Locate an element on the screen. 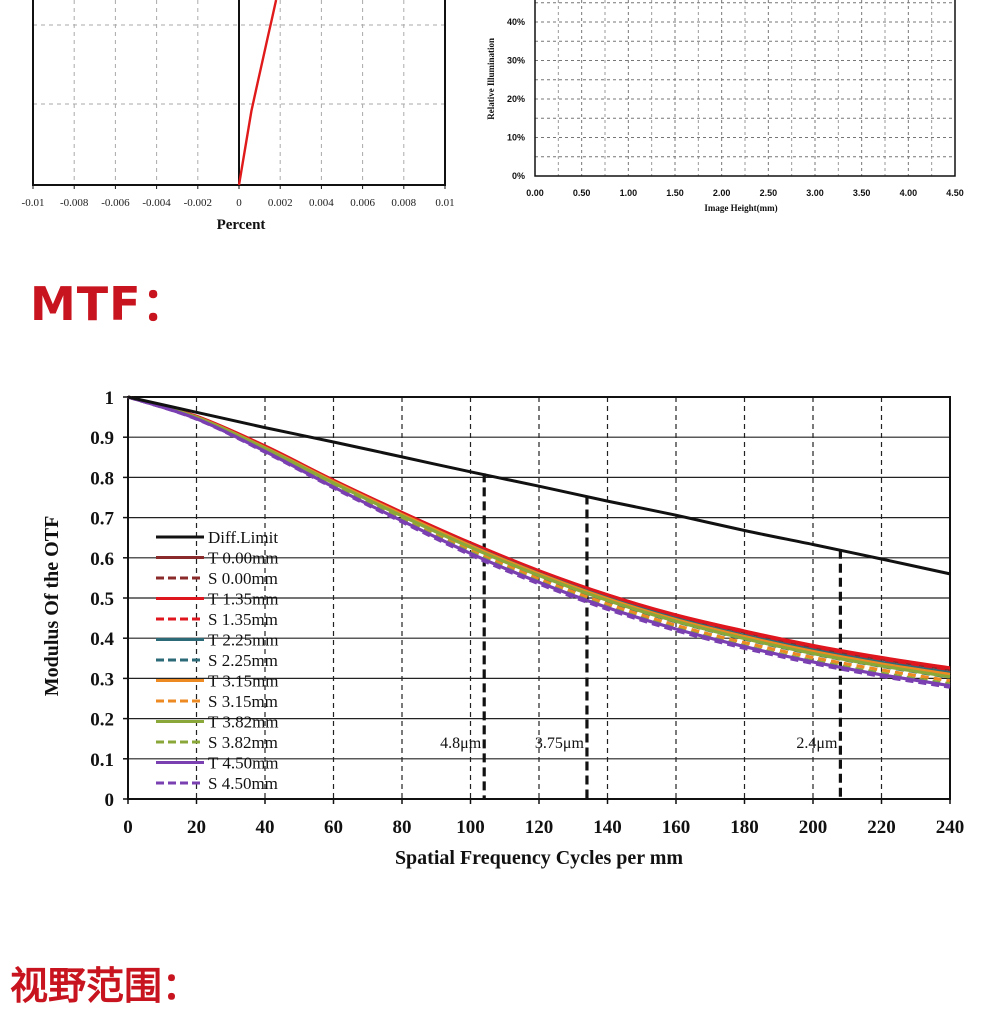 The image size is (990, 1010). distortion-curve is located at coordinates (257, 93).